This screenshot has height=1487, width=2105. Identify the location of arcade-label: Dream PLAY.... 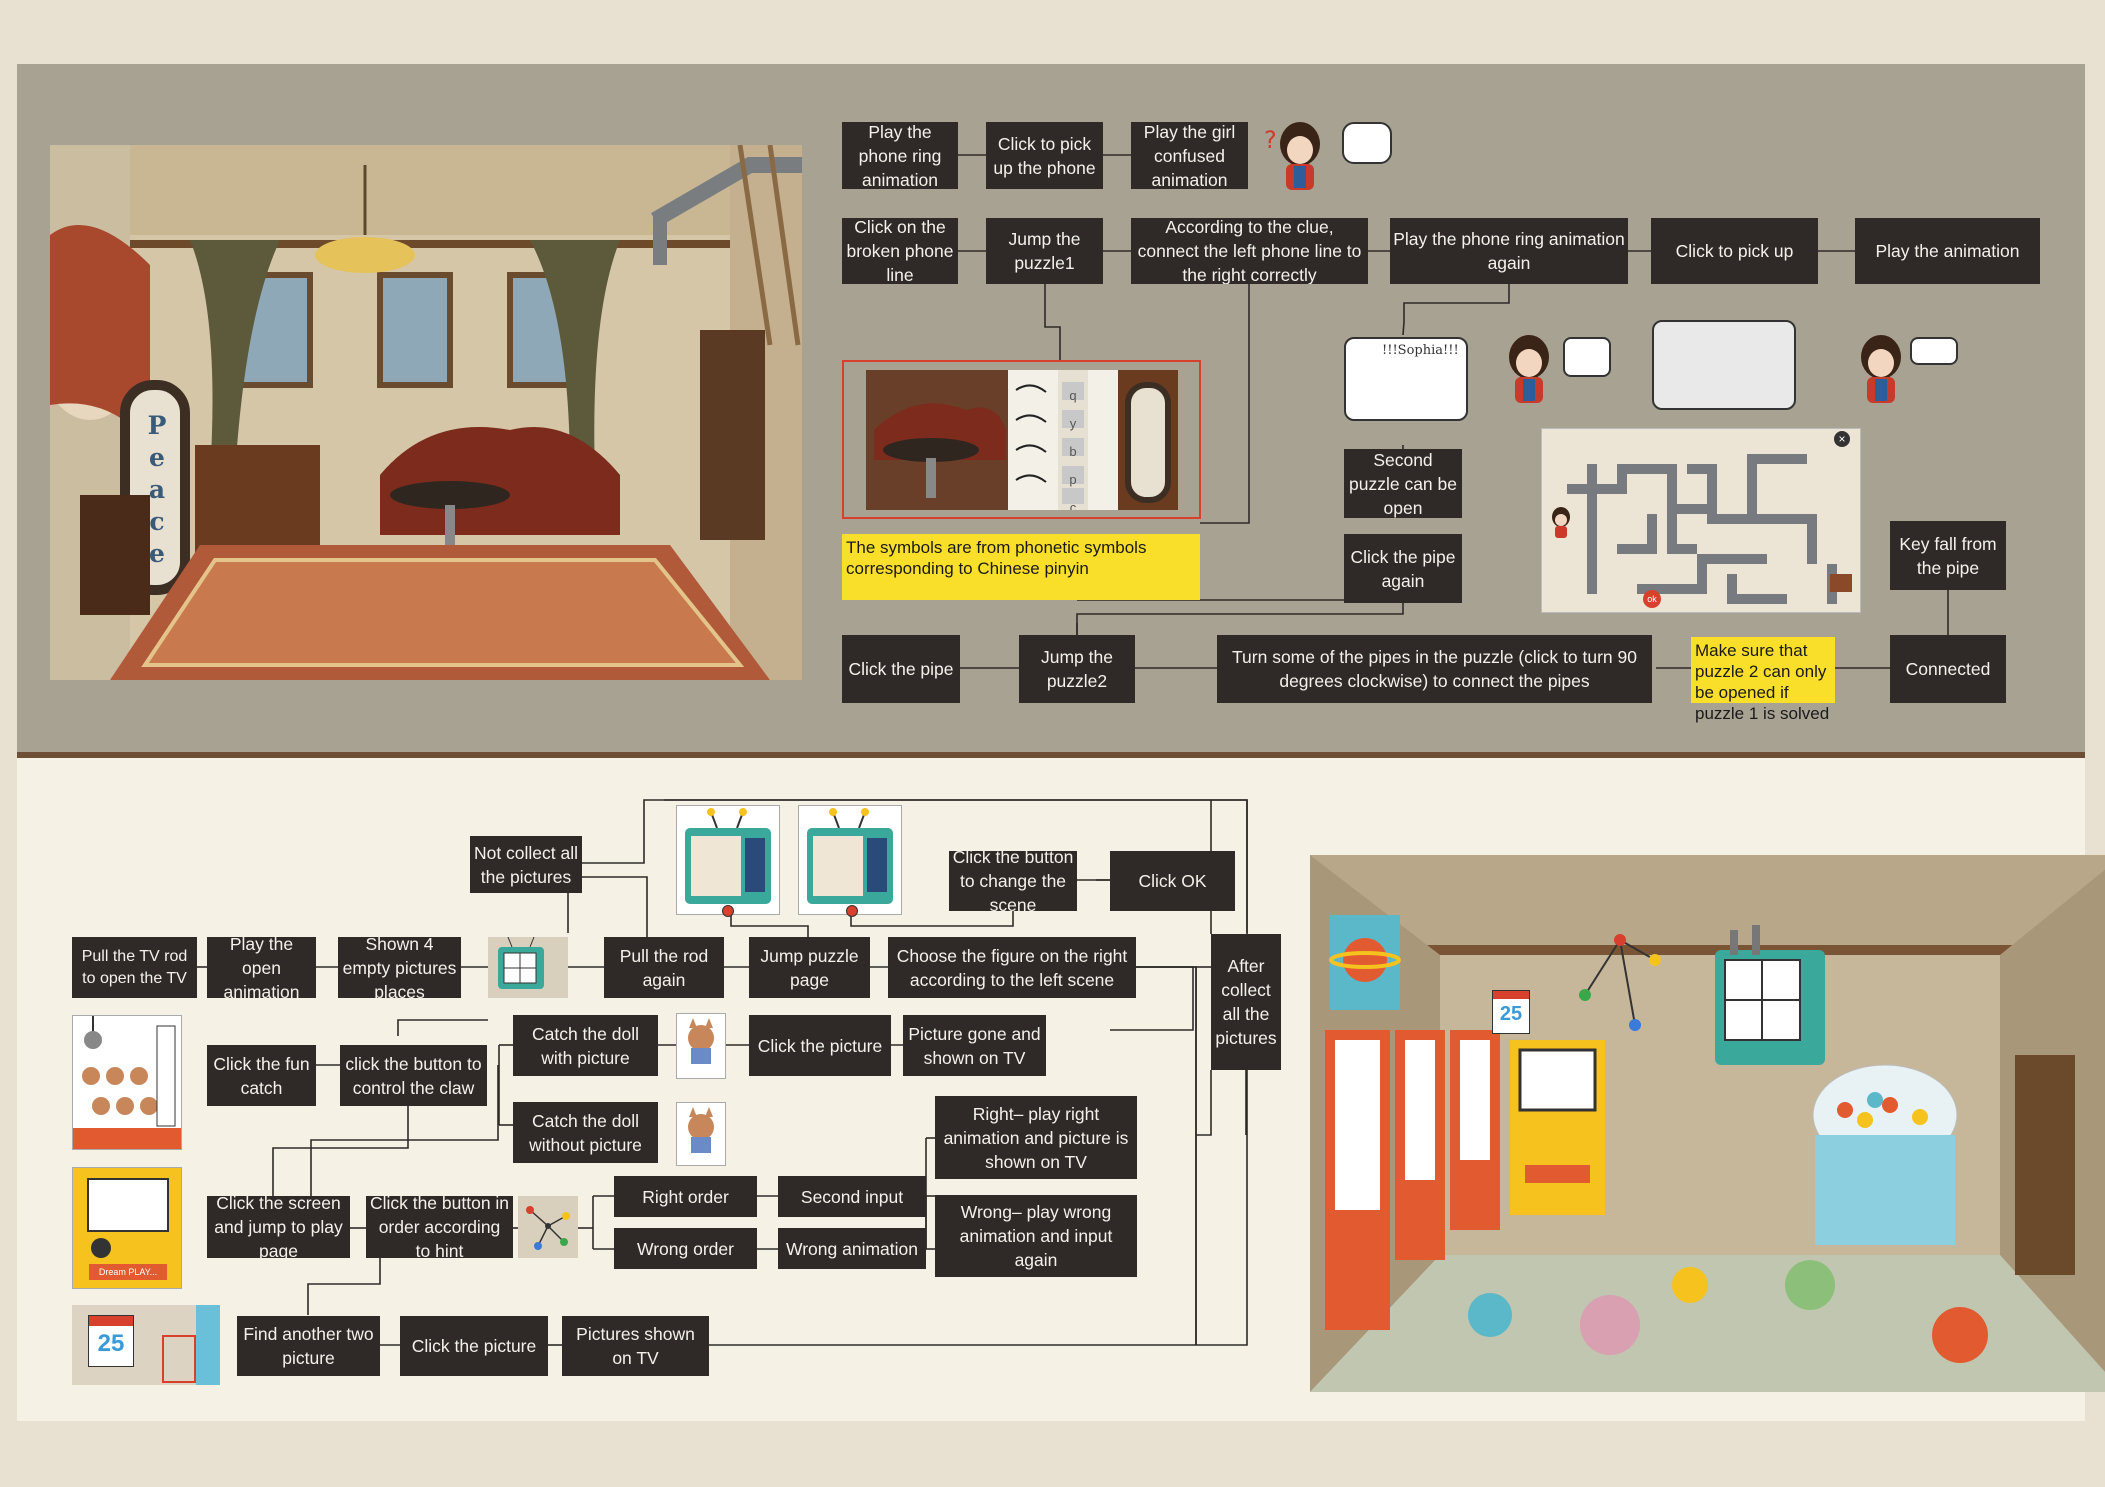
(128, 1272).